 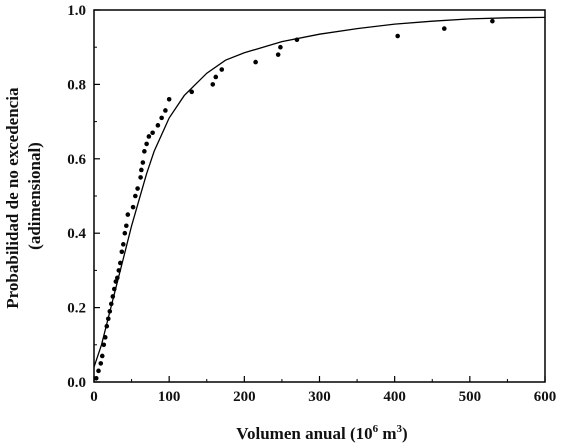 I want to click on x-tick-label: 500, so click(x=470, y=397).